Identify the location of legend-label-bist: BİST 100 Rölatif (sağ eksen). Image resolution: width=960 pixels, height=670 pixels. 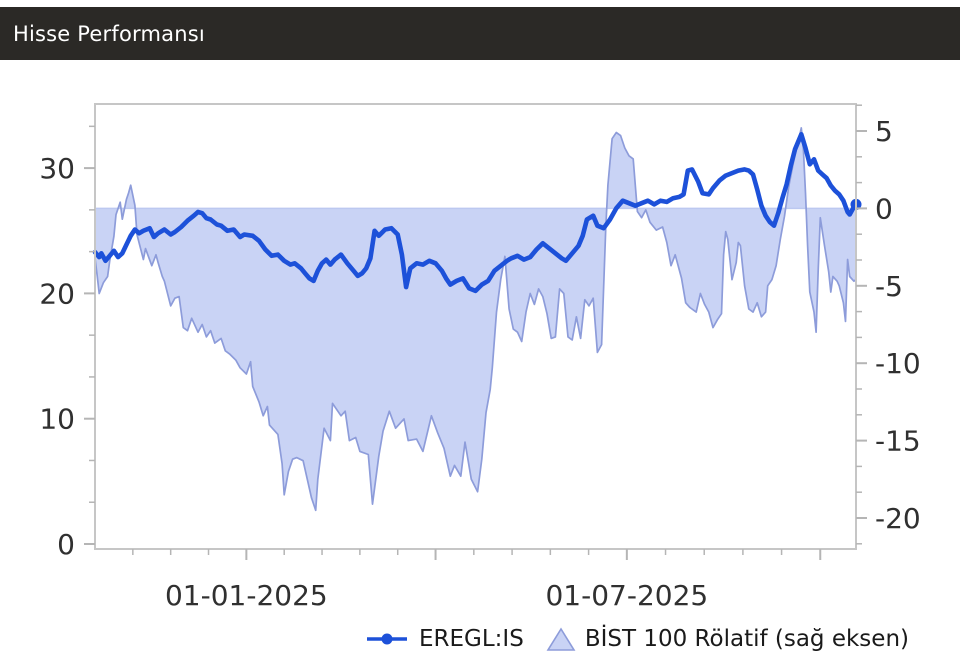
(746, 639).